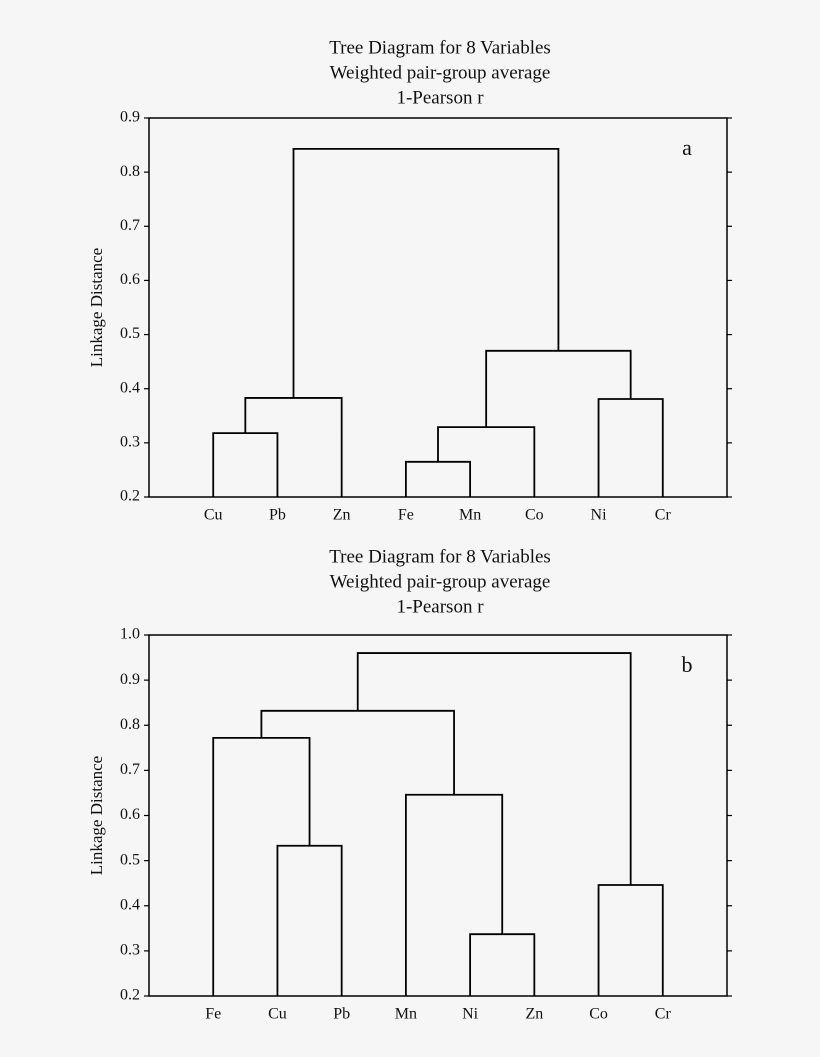 This screenshot has width=820, height=1057. Describe the element at coordinates (130, 634) in the screenshot. I see `y-tick-label: 1.0` at that location.